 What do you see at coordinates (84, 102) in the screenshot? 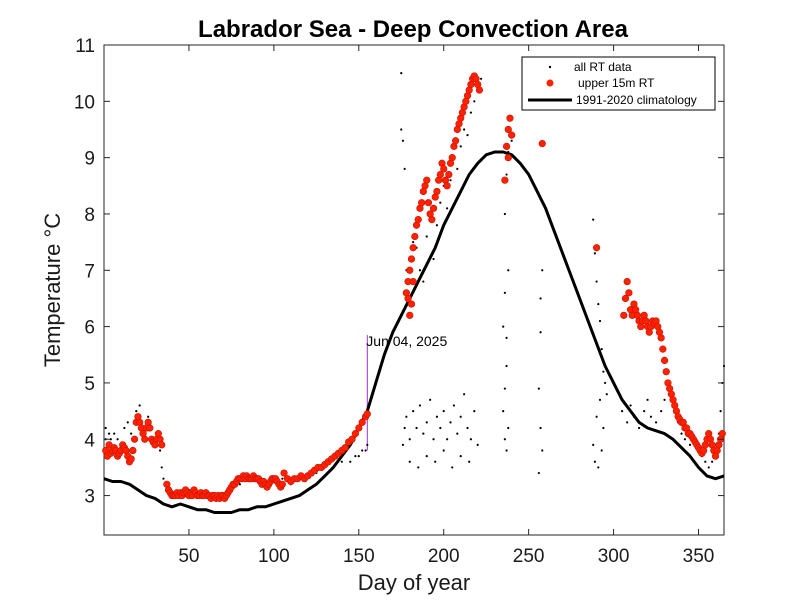
I see `y-tick-label: 10` at bounding box center [84, 102].